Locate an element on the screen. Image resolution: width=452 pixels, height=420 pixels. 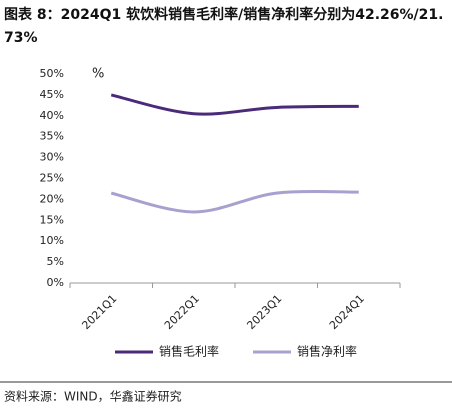
y-tick-label: 15% is located at coordinates (52, 219).